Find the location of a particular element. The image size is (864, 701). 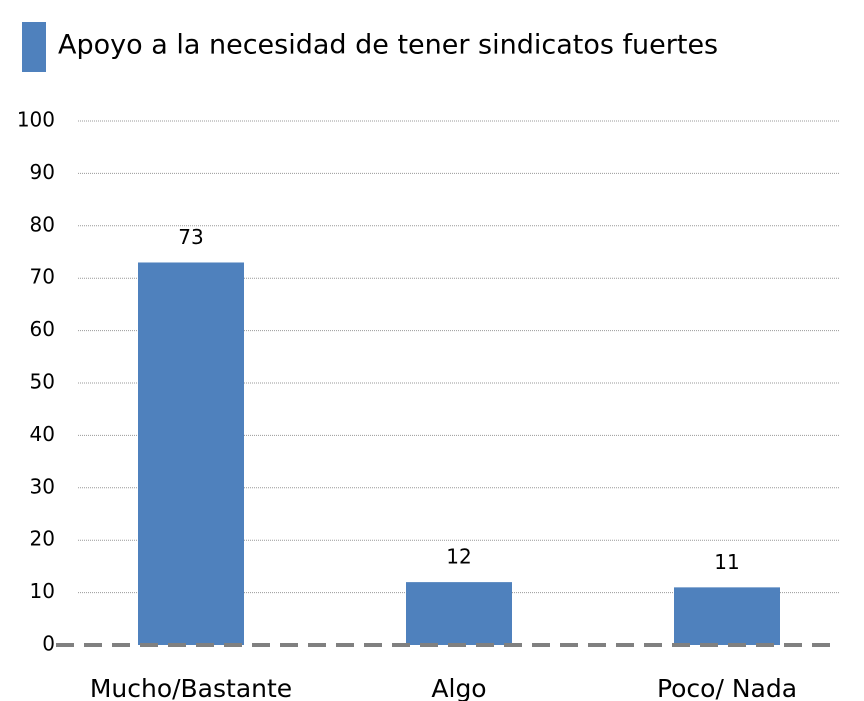

x-tick-label: Poco/ Nada is located at coordinates (727, 687).